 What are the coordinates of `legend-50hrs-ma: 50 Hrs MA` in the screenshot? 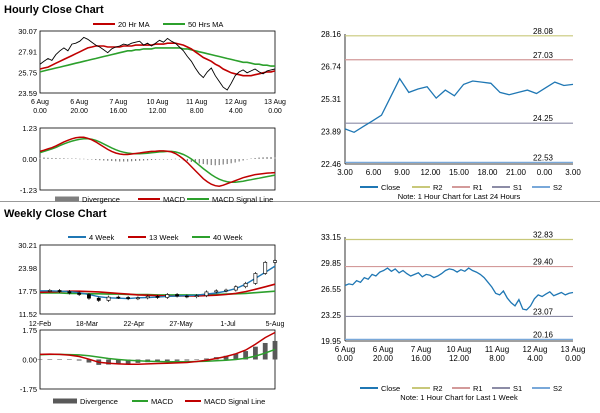 It's located at (205, 24).